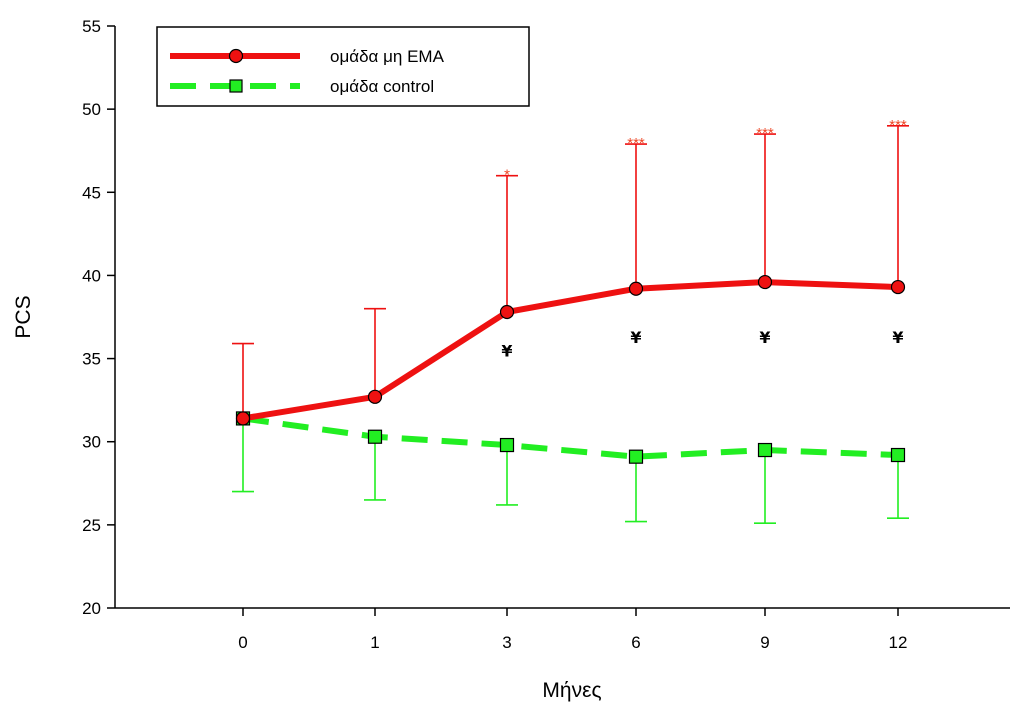 The height and width of the screenshot is (702, 1015). What do you see at coordinates (897, 337) in the screenshot?
I see `annotation-7: ¥` at bounding box center [897, 337].